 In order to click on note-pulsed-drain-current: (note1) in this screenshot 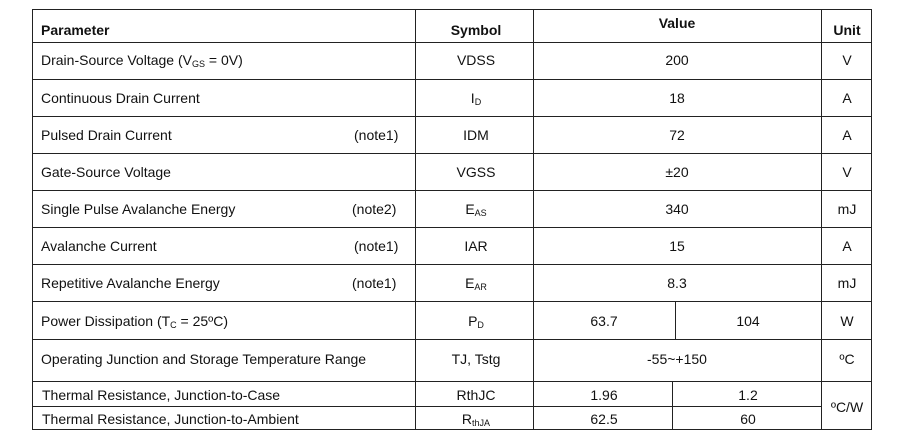, I will do `click(376, 135)`.